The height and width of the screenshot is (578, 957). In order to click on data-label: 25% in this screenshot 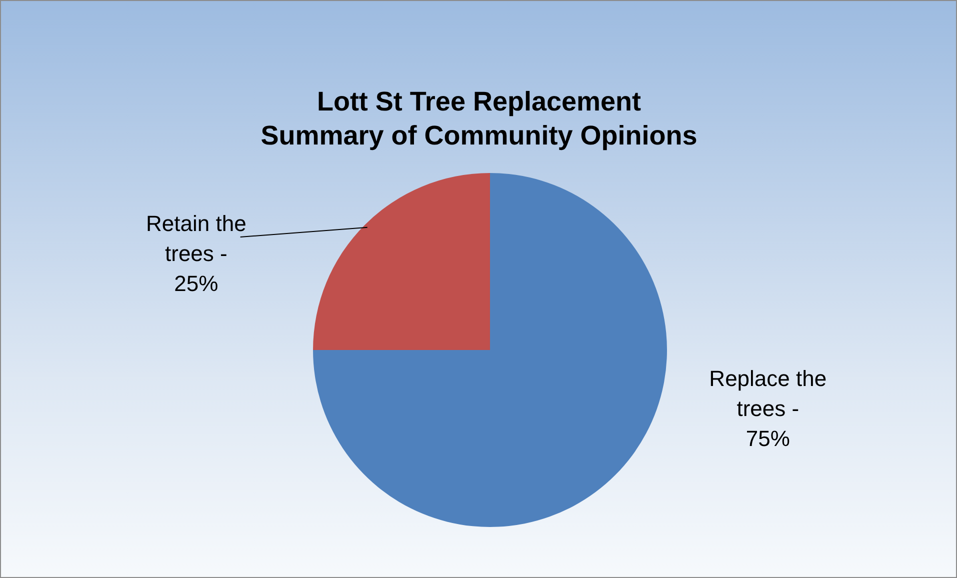, I will do `click(196, 283)`.